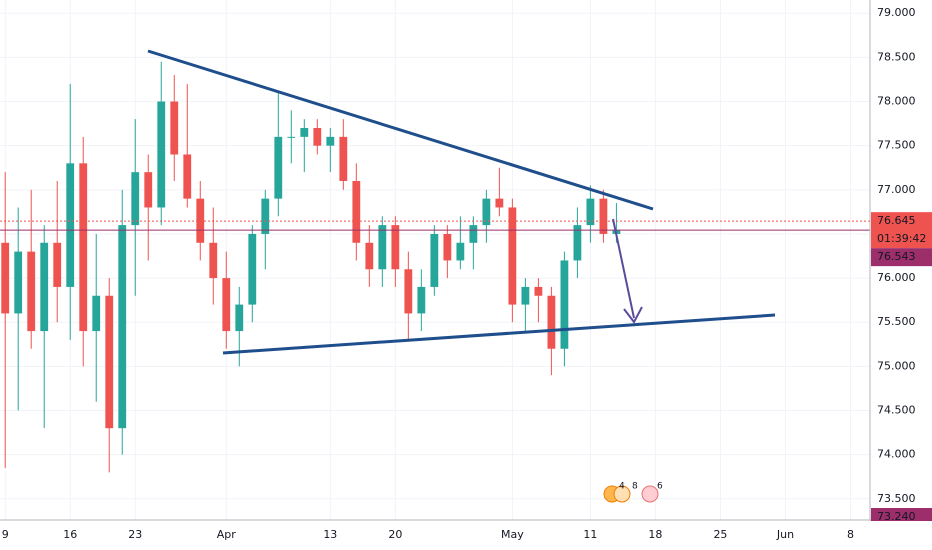 The image size is (932, 550). What do you see at coordinates (896, 410) in the screenshot?
I see `y-tick-label: 74.500` at bounding box center [896, 410].